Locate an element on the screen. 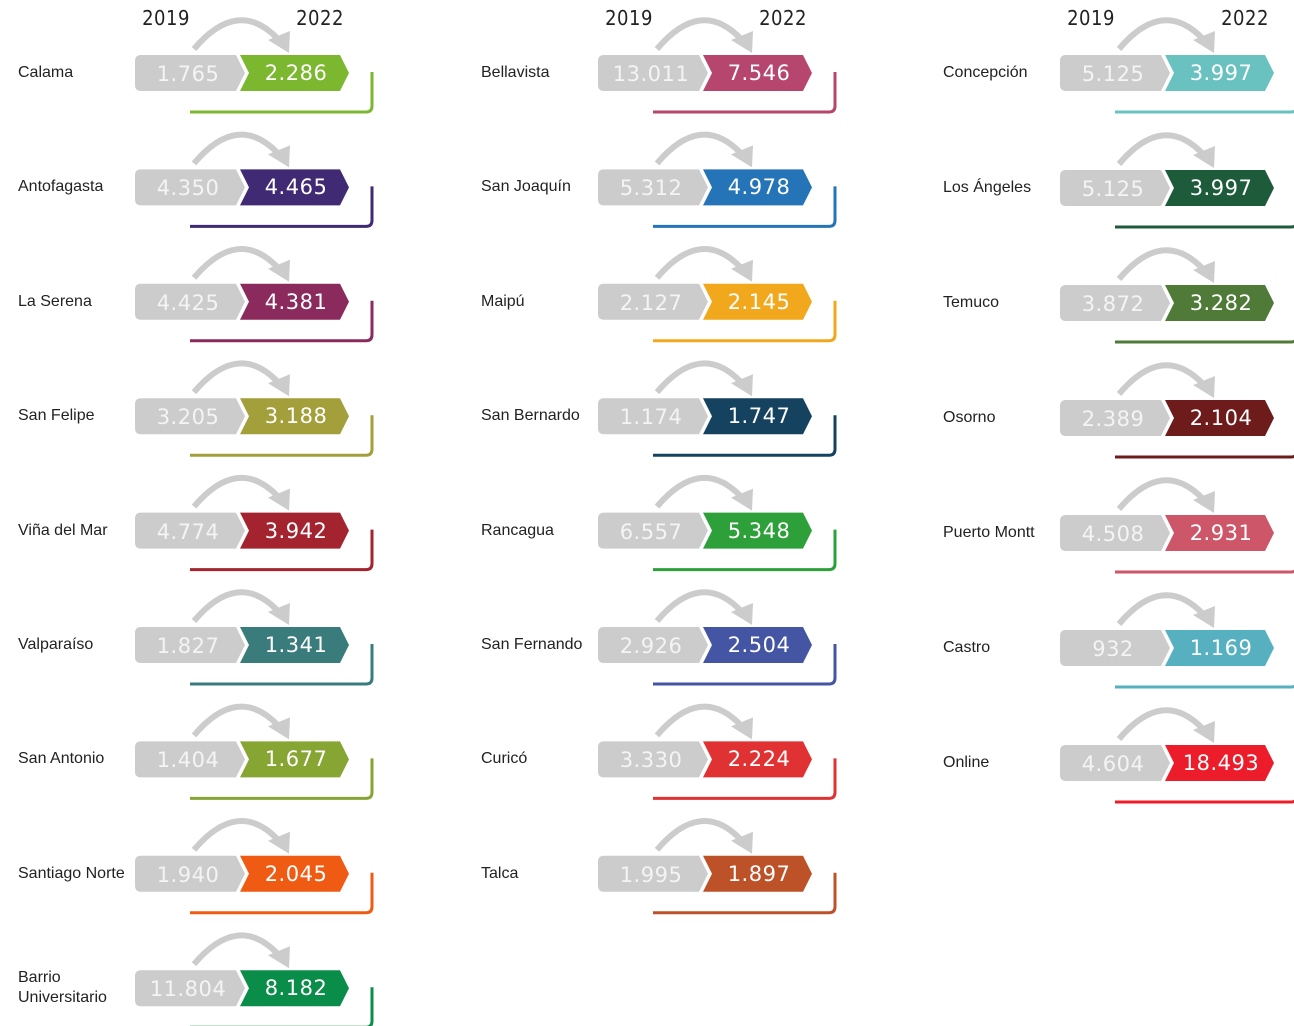 The width and height of the screenshot is (1294, 1026). value-2019: 1.995 is located at coordinates (651, 874).